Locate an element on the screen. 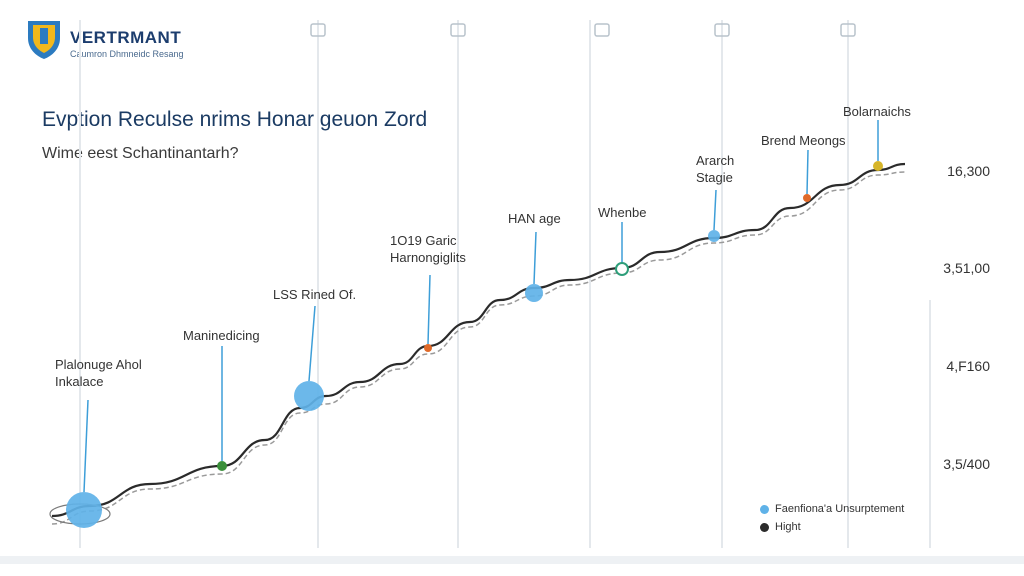 The width and height of the screenshot is (1024, 576). chart-legend: Faenfiona'a Unsurptement Hight is located at coordinates (832, 518).